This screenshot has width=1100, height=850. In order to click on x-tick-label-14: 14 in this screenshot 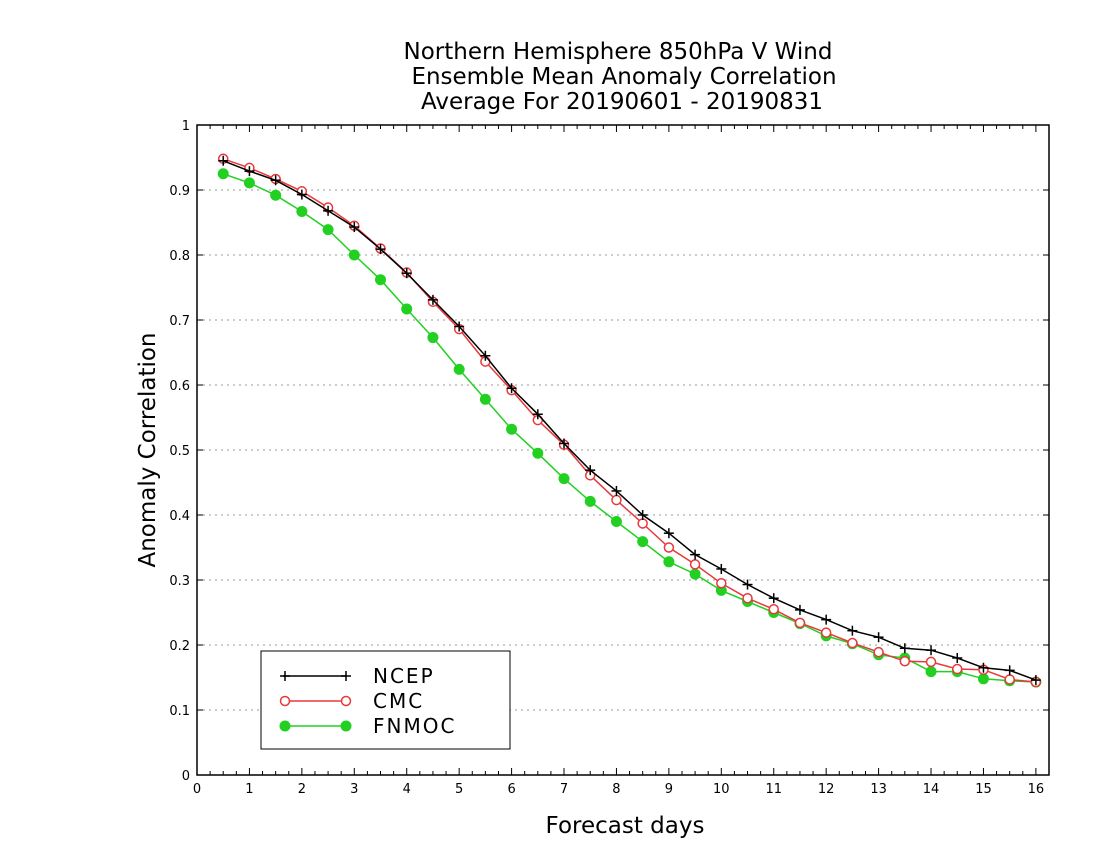, I will do `click(931, 789)`.